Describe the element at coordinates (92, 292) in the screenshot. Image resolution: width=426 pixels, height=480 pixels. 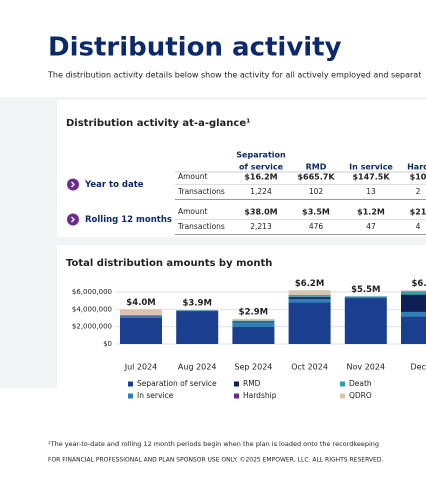
I see `y-tick-label: $6,000,000` at that location.